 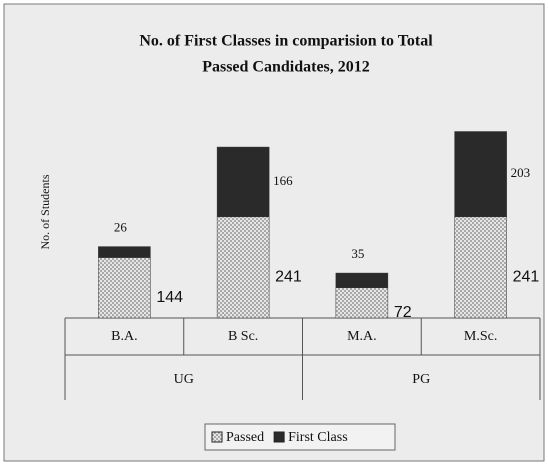 I want to click on data-label: 26, so click(x=121, y=227).